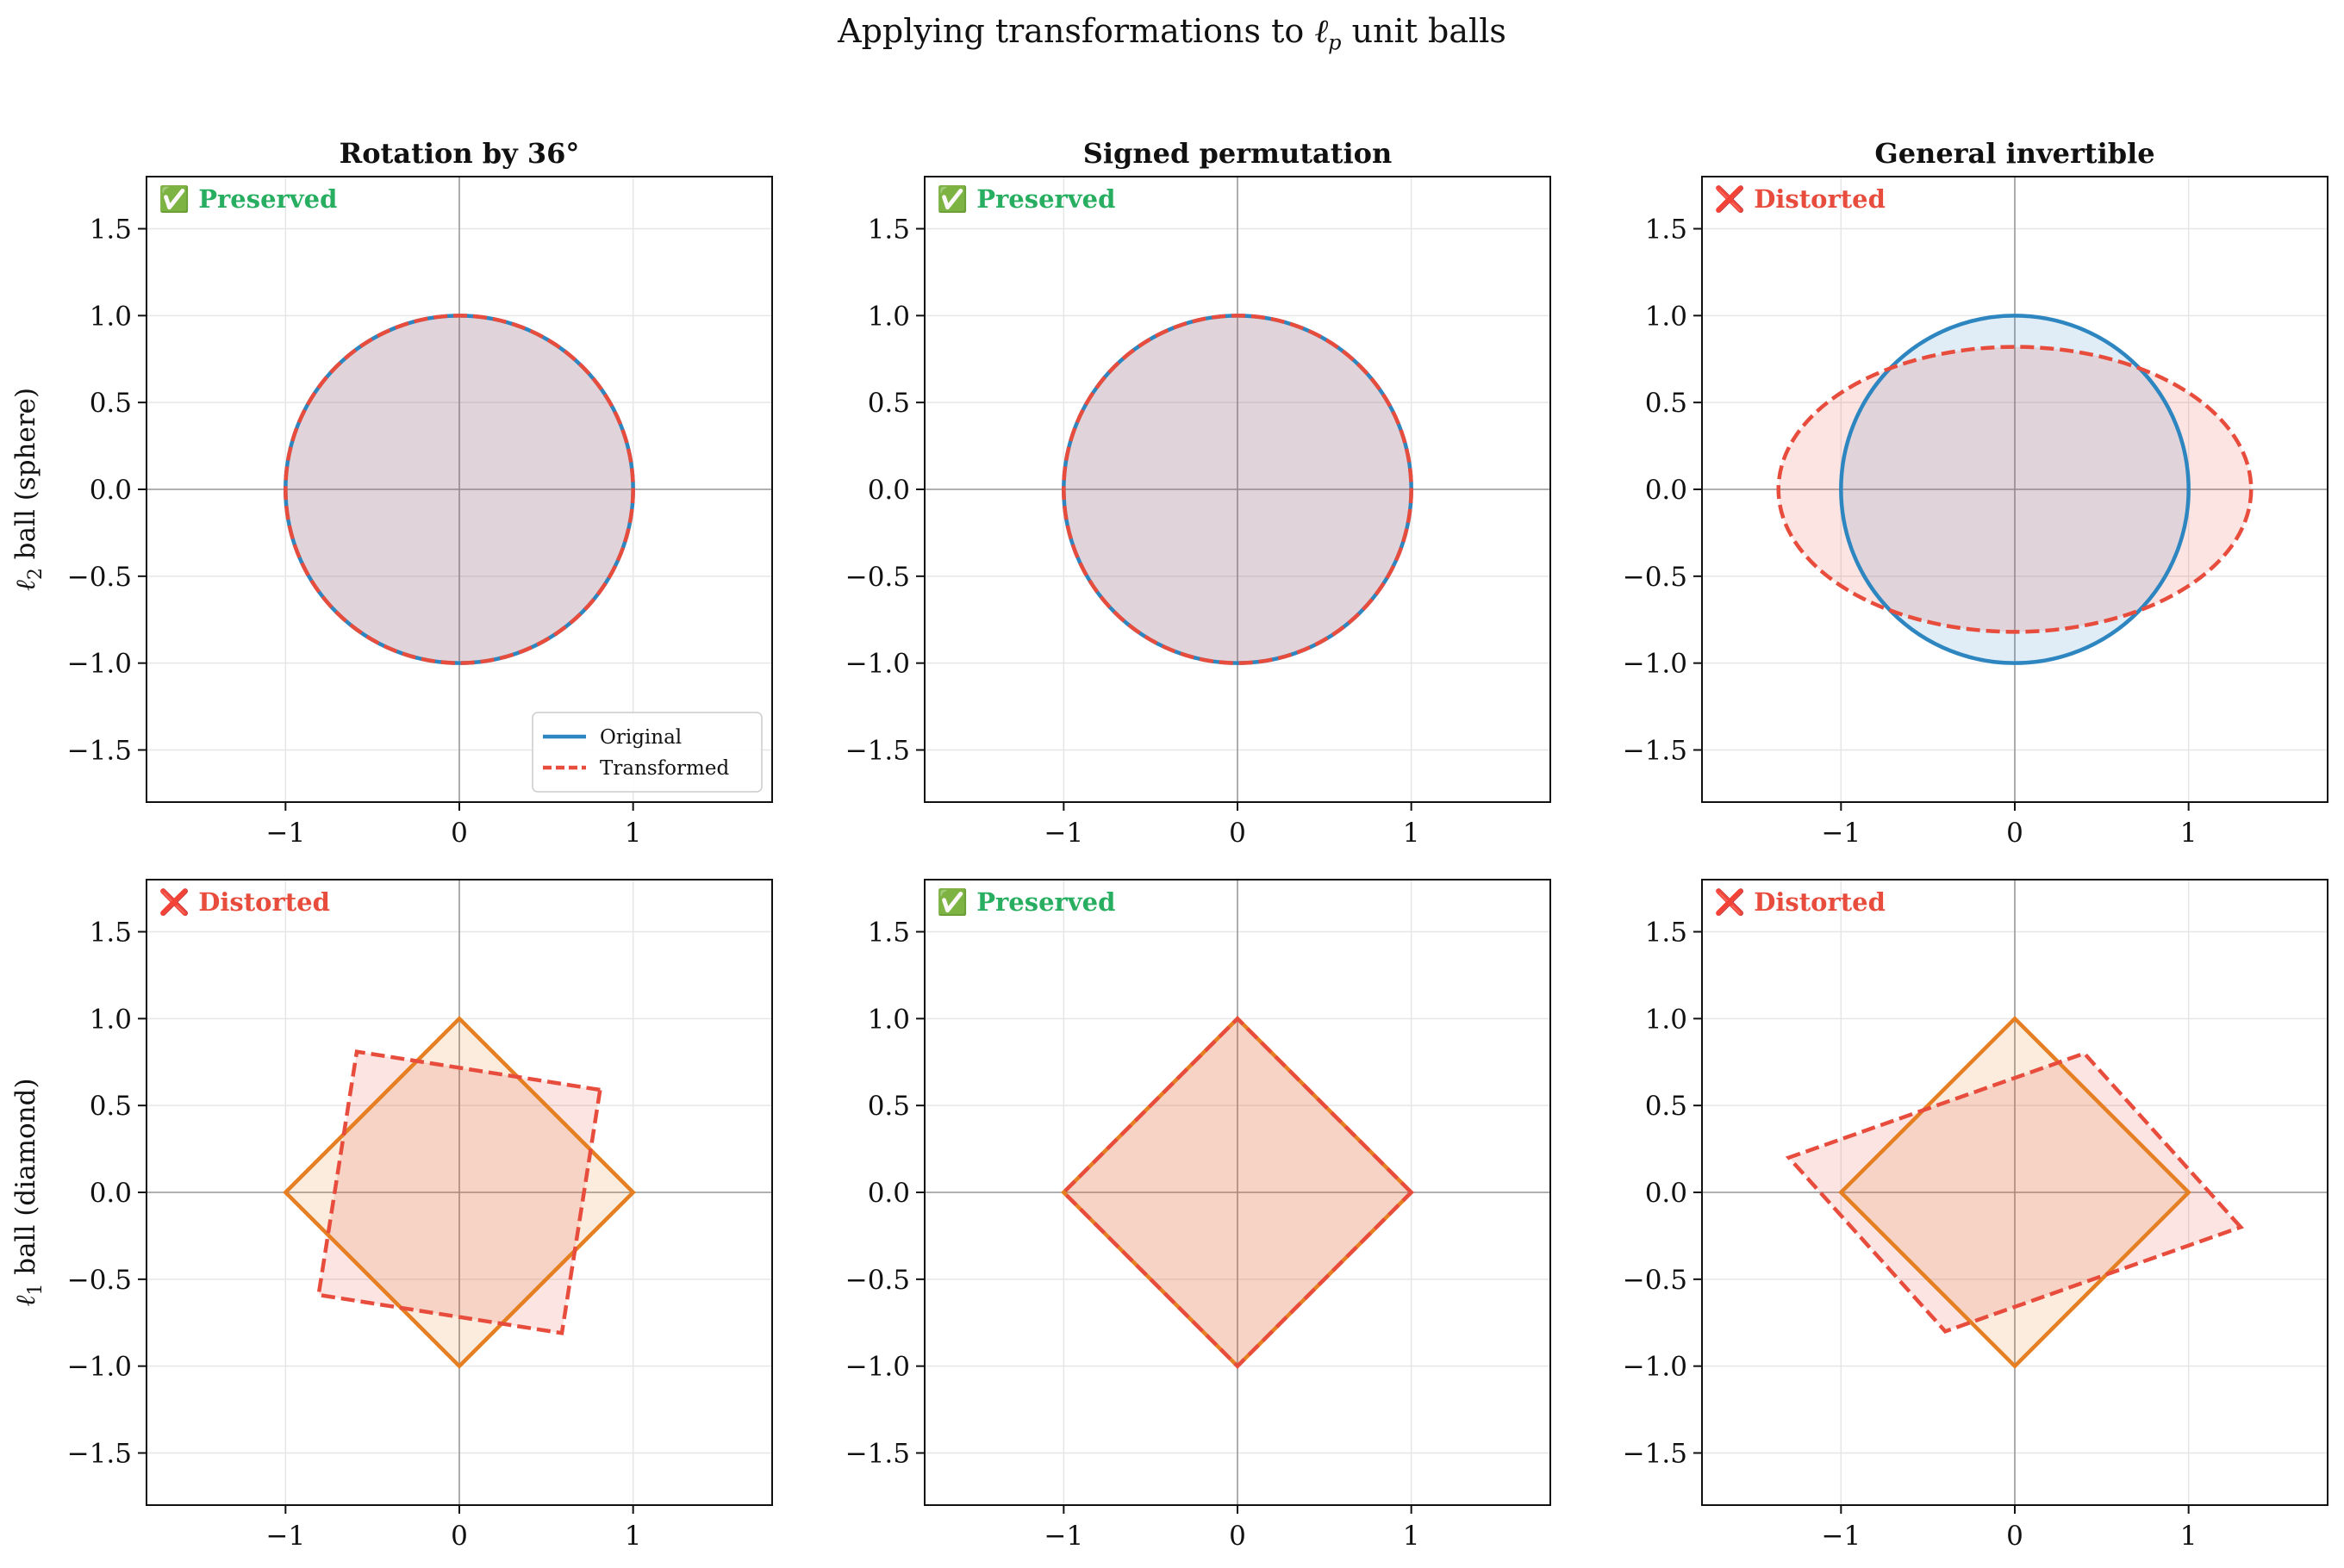  What do you see at coordinates (1237, 1193) in the screenshot?
I see `panel-r1-c1-plot-area` at bounding box center [1237, 1193].